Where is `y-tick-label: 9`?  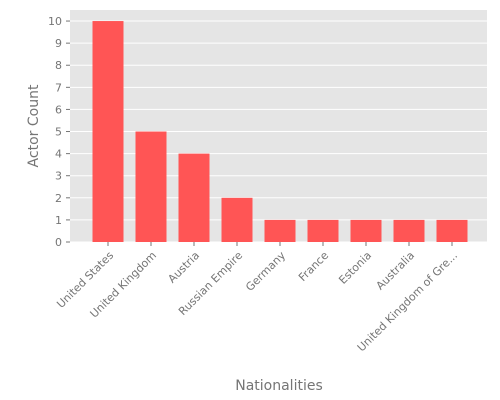
y-tick-label: 9 is located at coordinates (58, 43).